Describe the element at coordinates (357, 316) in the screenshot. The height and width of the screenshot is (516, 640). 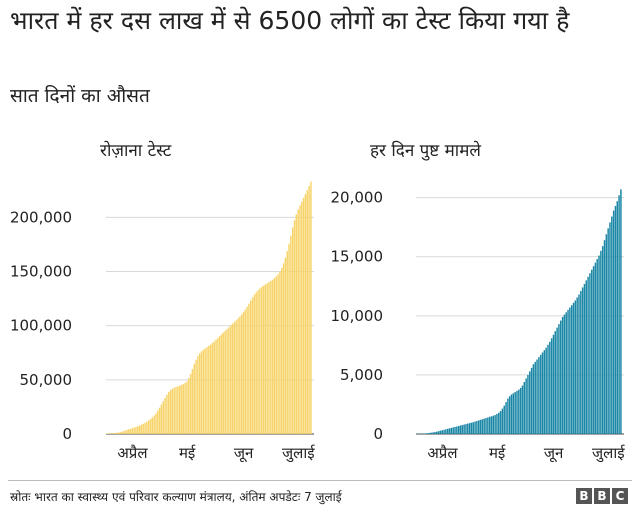
I see `cases-y-tick-label: 10,000` at that location.